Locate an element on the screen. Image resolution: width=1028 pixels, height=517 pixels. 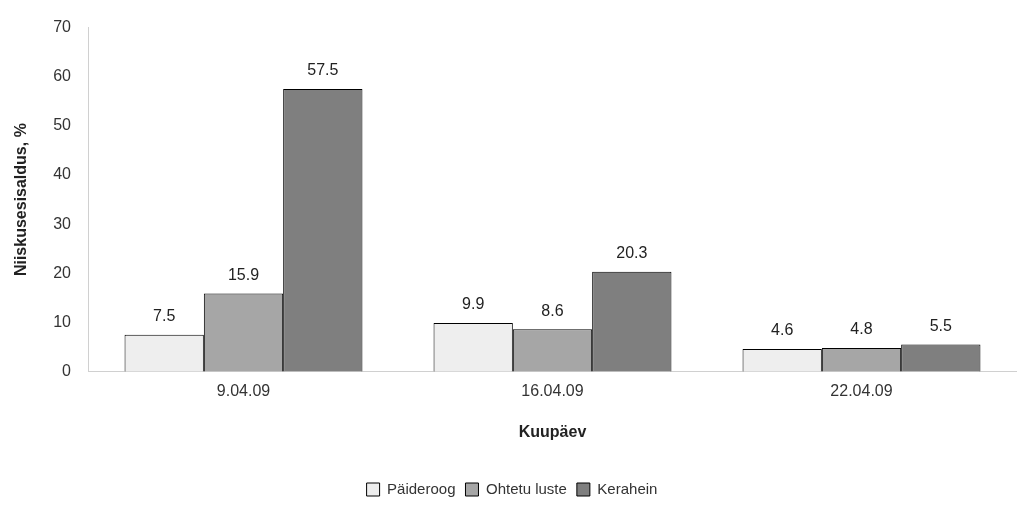
y-axis-title: Niiskusesisaldus, % is located at coordinates (21, 200).